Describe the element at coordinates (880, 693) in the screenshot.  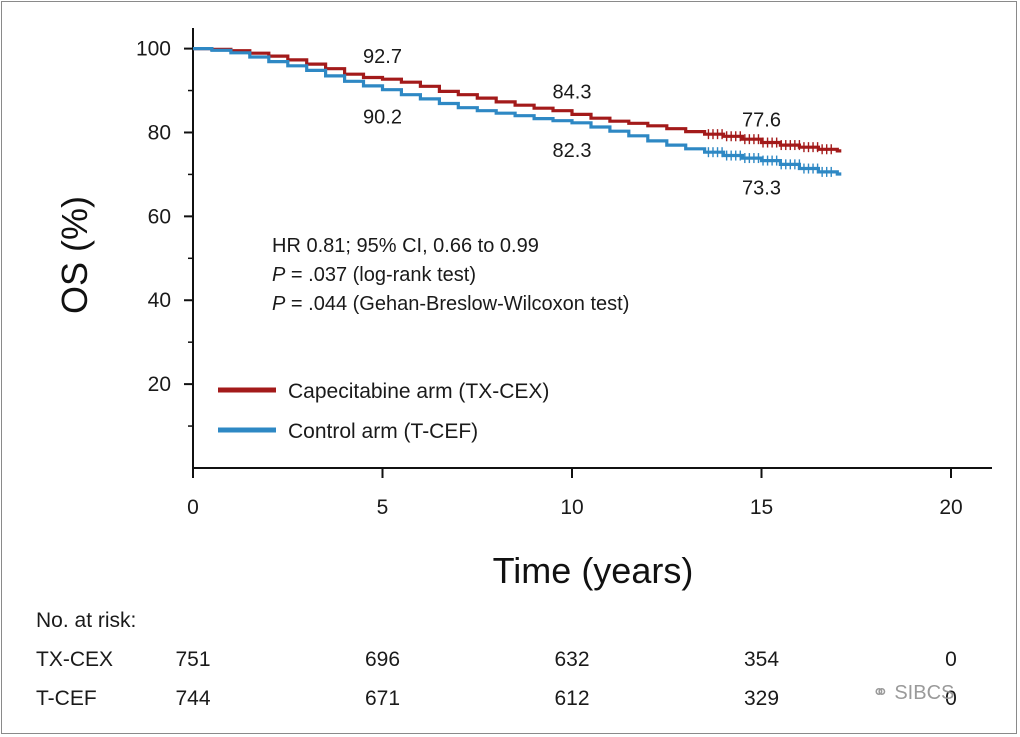
I see `wechat-icon: ⚭` at that location.